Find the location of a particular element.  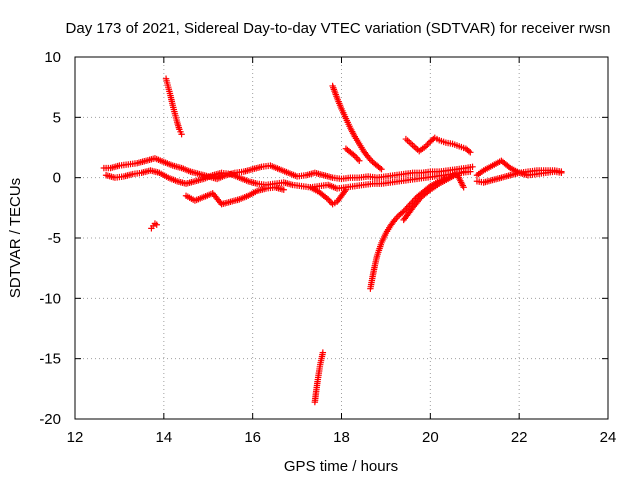

series-track-spur-18.2 is located at coordinates (352, 154).